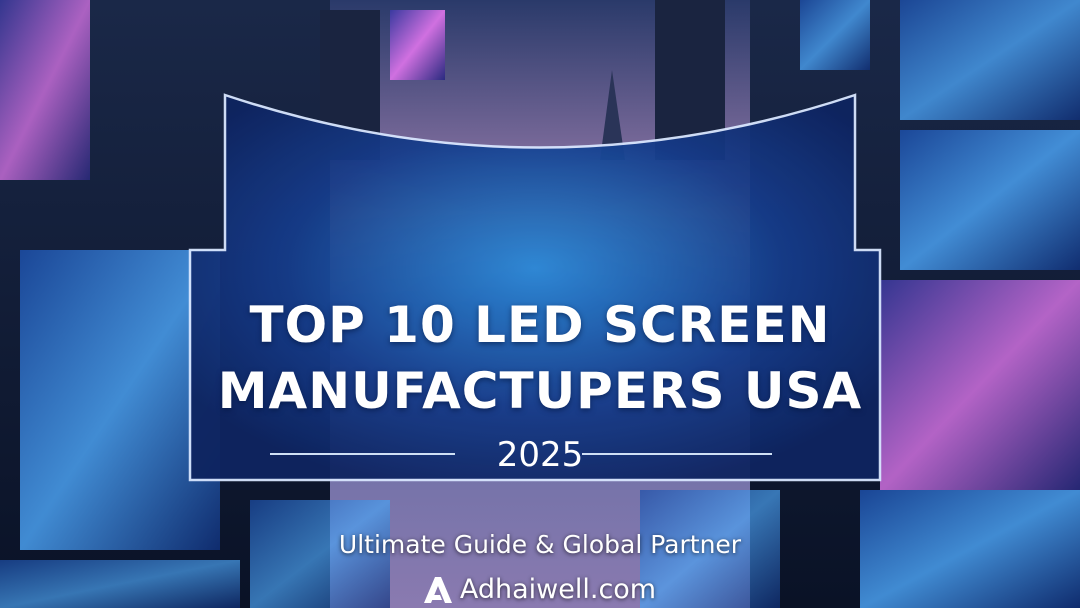 The height and width of the screenshot is (608, 1080). What do you see at coordinates (437, 589) in the screenshot?
I see `adhaiwell-a-logo-icon` at bounding box center [437, 589].